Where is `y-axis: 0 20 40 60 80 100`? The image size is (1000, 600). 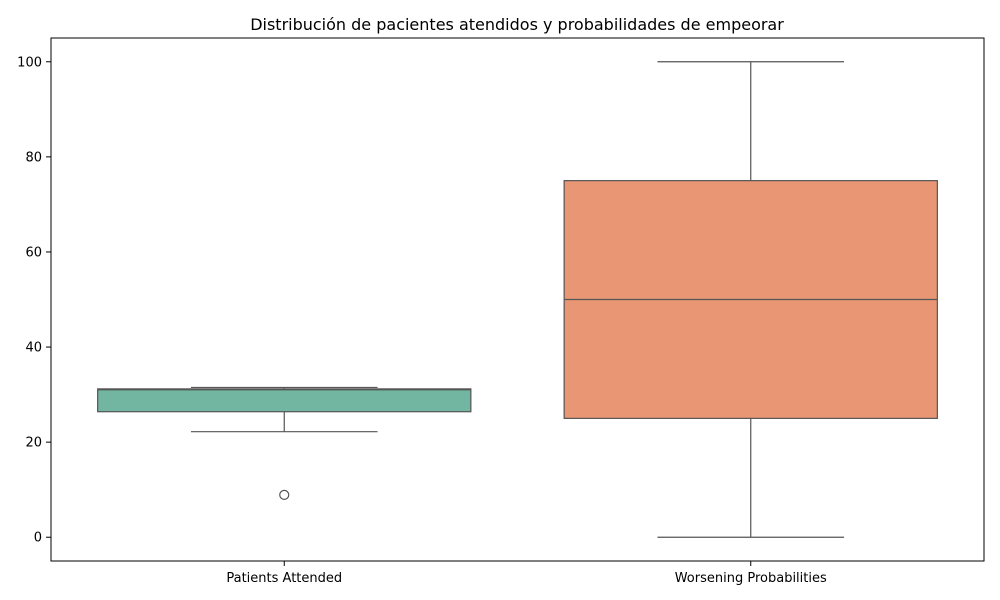
y-axis: 0 20 40 60 80 100 is located at coordinates (34, 300).